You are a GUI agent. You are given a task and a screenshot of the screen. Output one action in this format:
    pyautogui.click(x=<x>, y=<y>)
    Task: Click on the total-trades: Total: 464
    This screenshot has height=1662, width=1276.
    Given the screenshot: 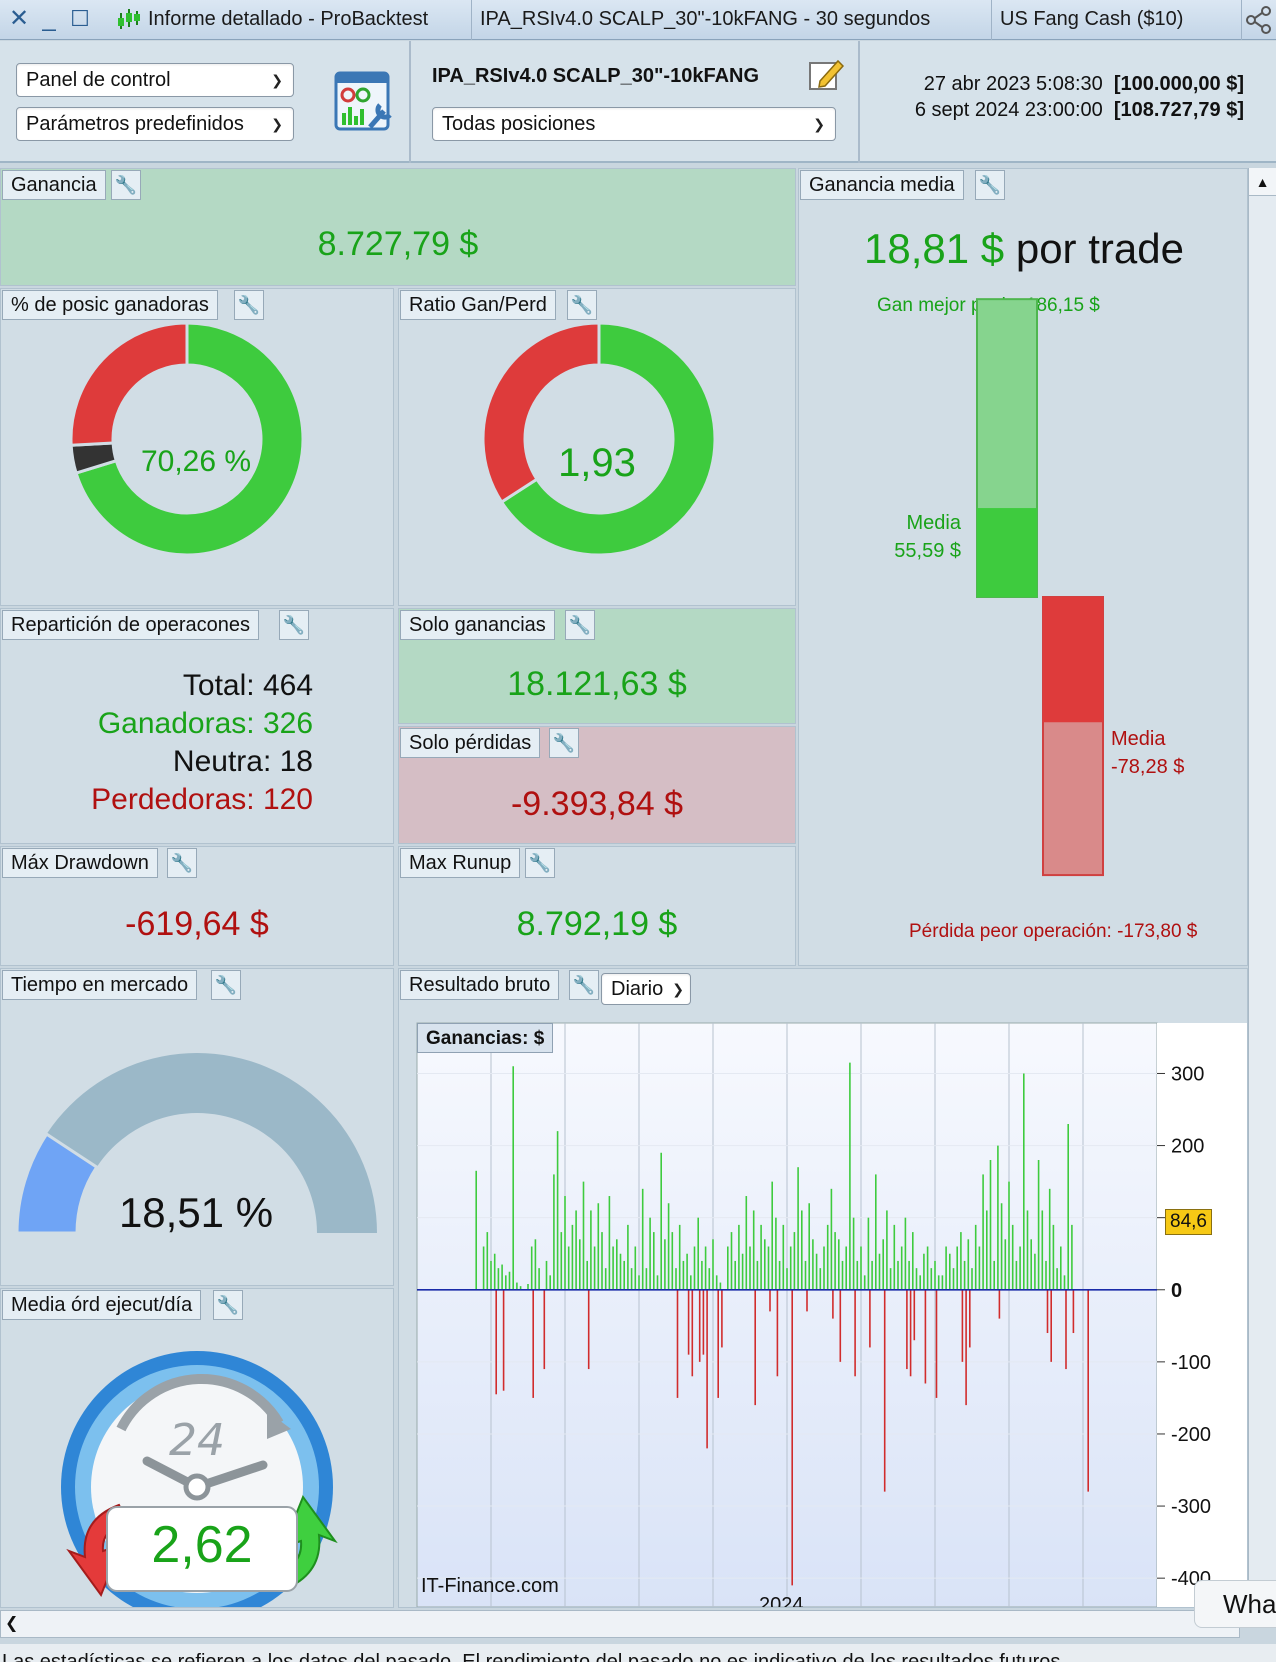 What is the action you would take?
    pyautogui.click(x=247, y=685)
    